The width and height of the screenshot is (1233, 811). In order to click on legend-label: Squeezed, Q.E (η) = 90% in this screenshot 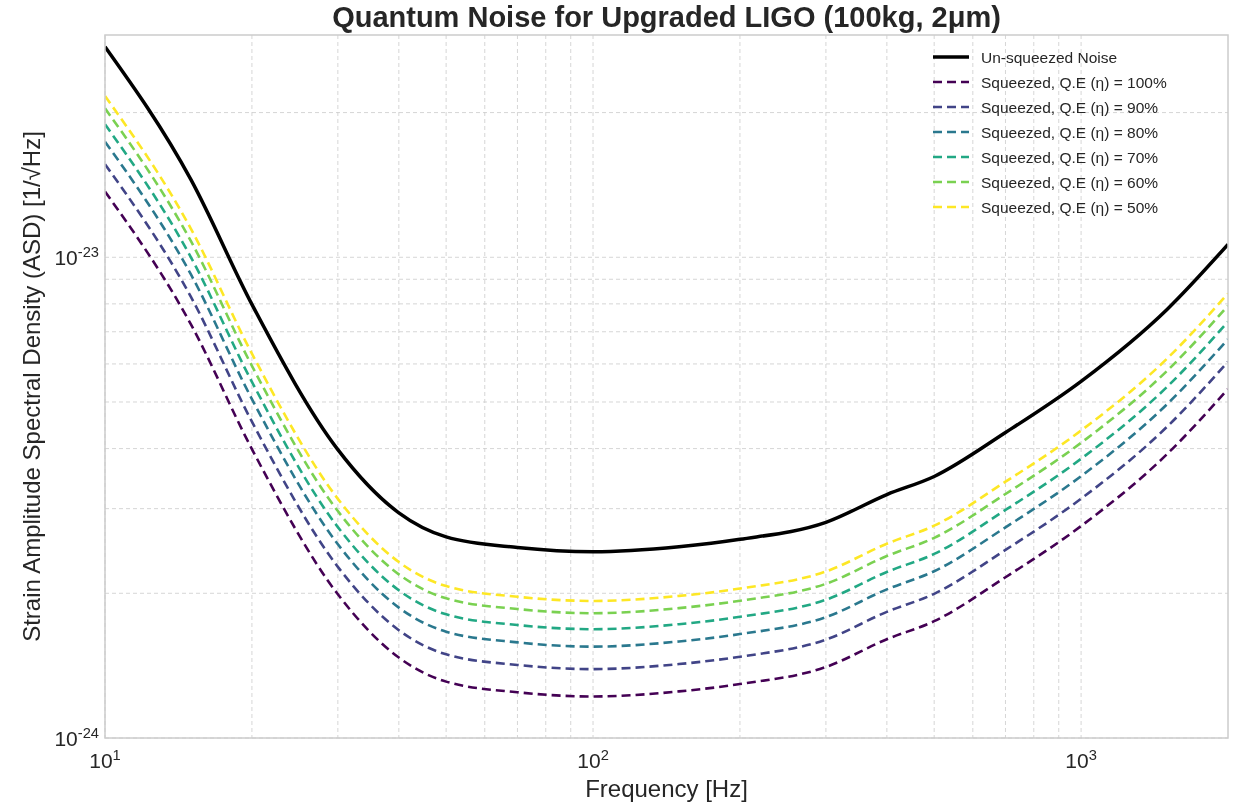, I will do `click(1070, 107)`.